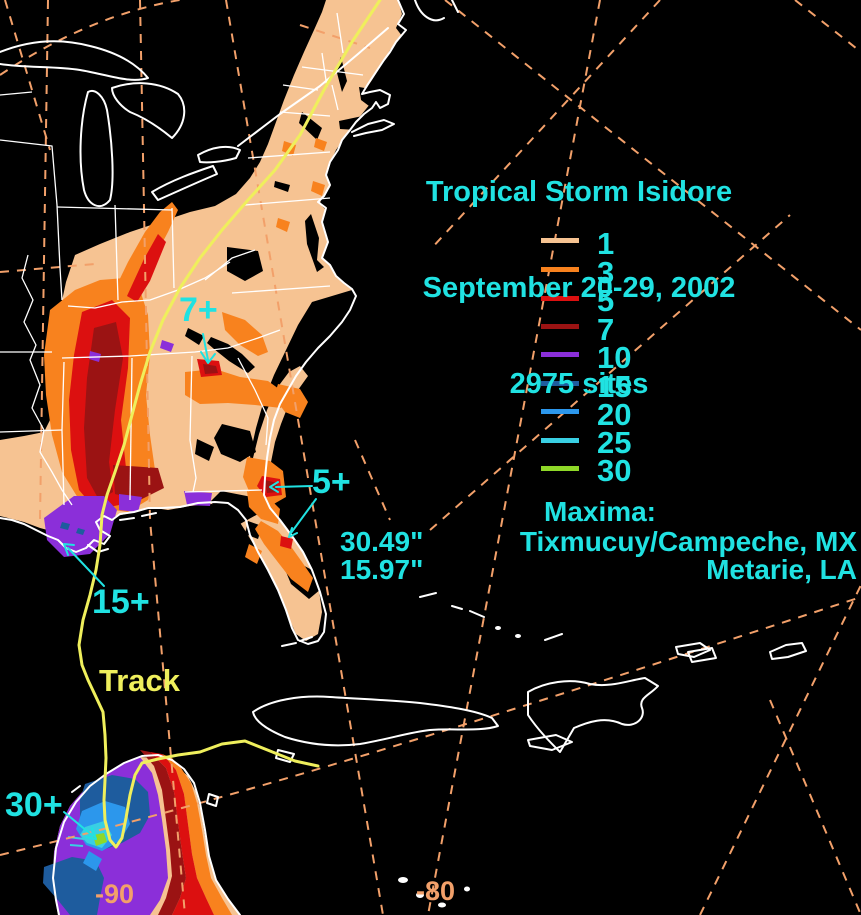 This screenshot has height=915, width=861. What do you see at coordinates (382, 541) in the screenshot?
I see `maxima-value-1: 30.49"` at bounding box center [382, 541].